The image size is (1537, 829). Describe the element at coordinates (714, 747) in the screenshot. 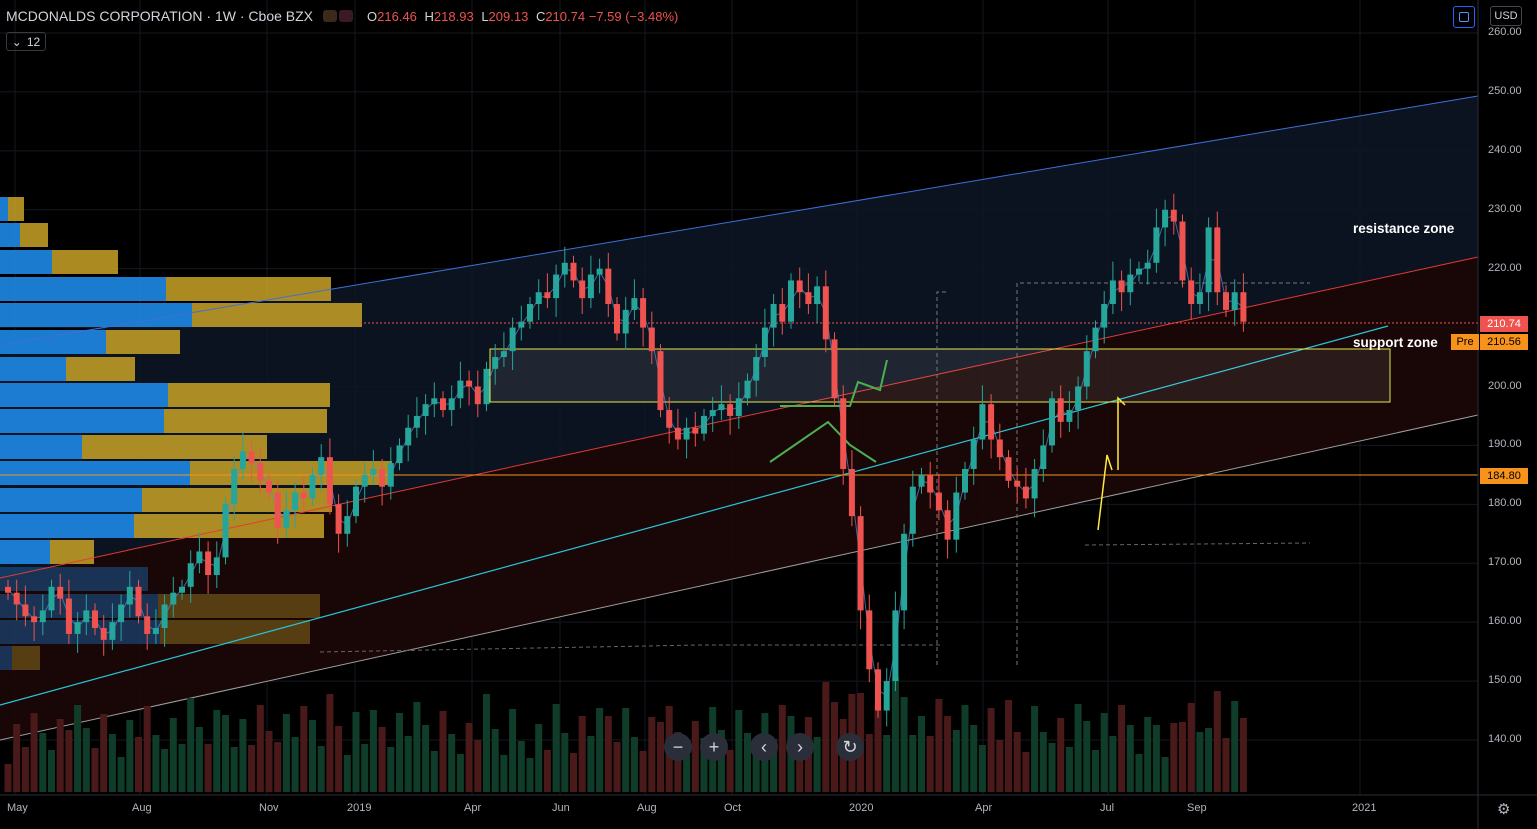

I see `zoom-in-icon: +` at that location.